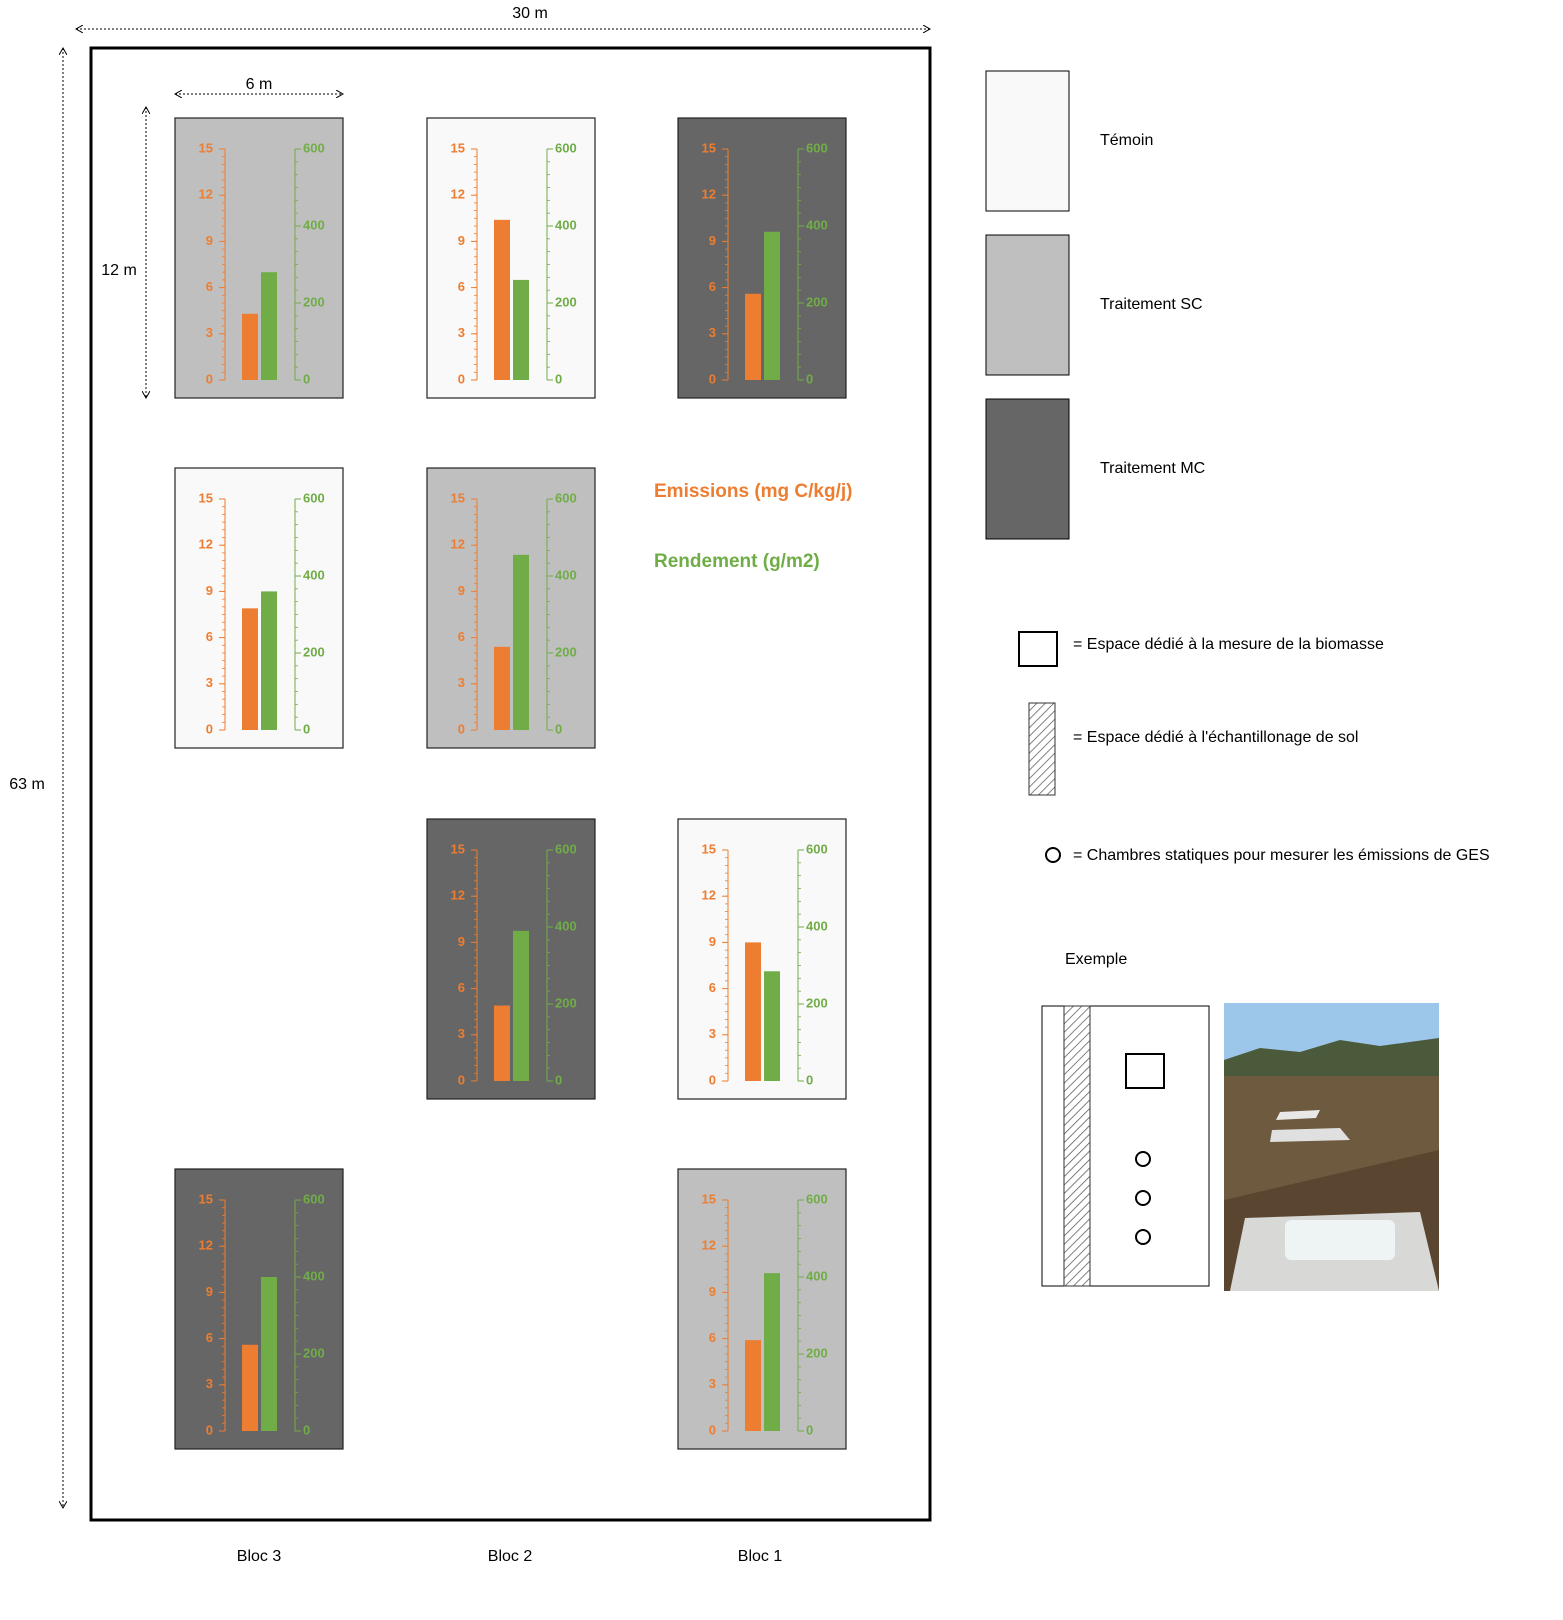  I want to click on treatment-label: Témoin, so click(1126, 140).